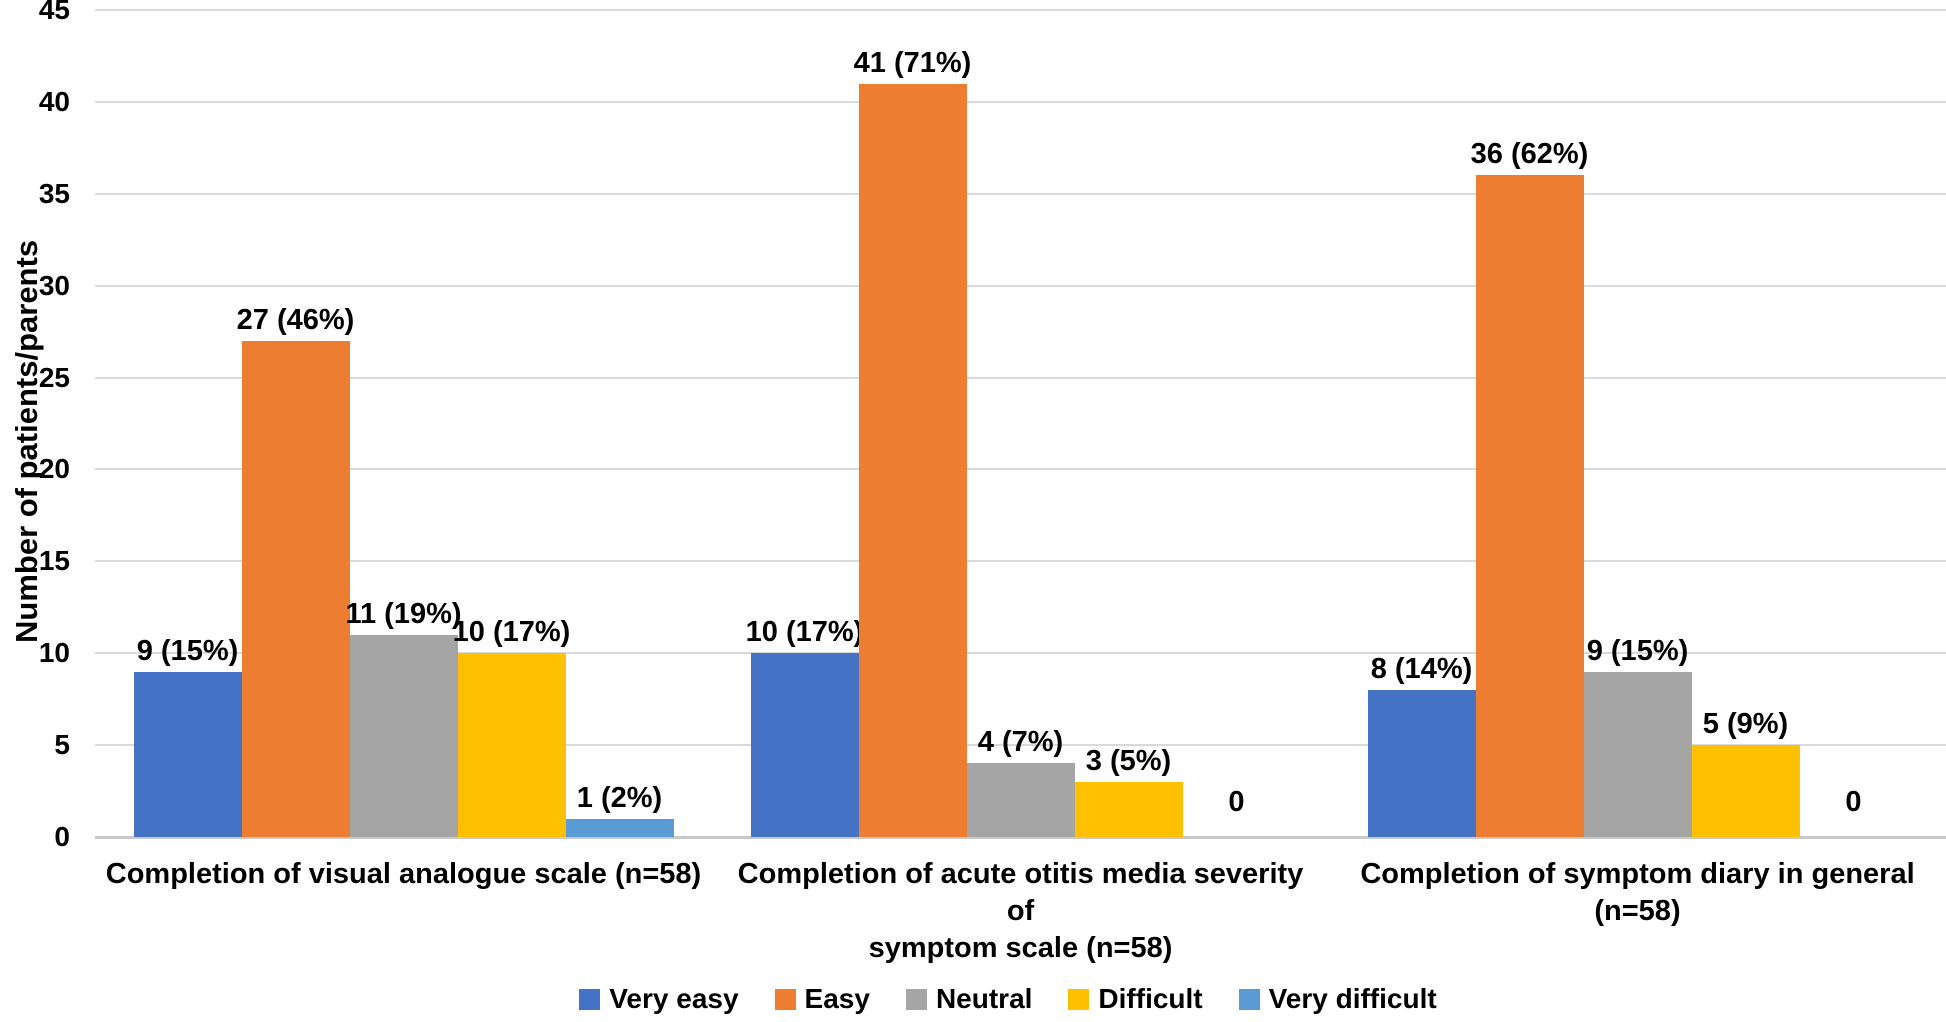 The image size is (1946, 1022). I want to click on legend-label-difficult: Difficult, so click(1150, 998).